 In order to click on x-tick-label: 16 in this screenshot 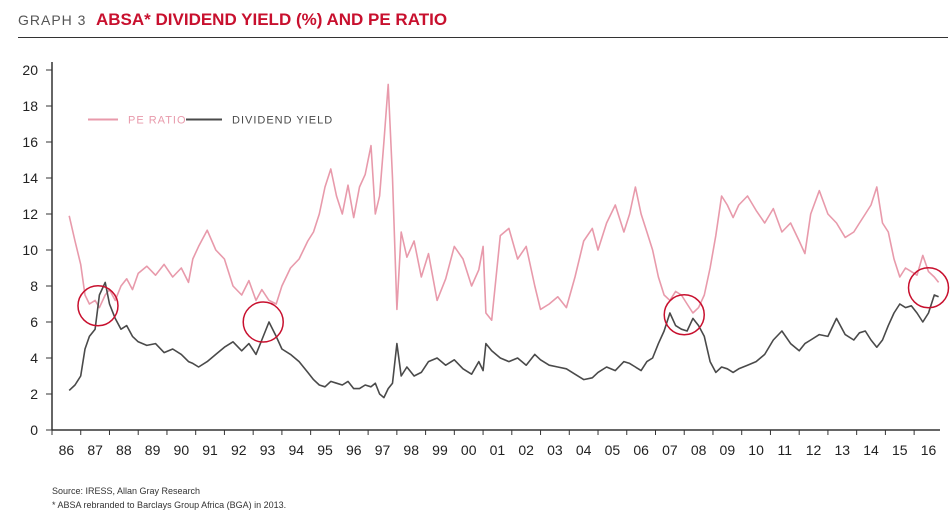, I will do `click(929, 450)`.